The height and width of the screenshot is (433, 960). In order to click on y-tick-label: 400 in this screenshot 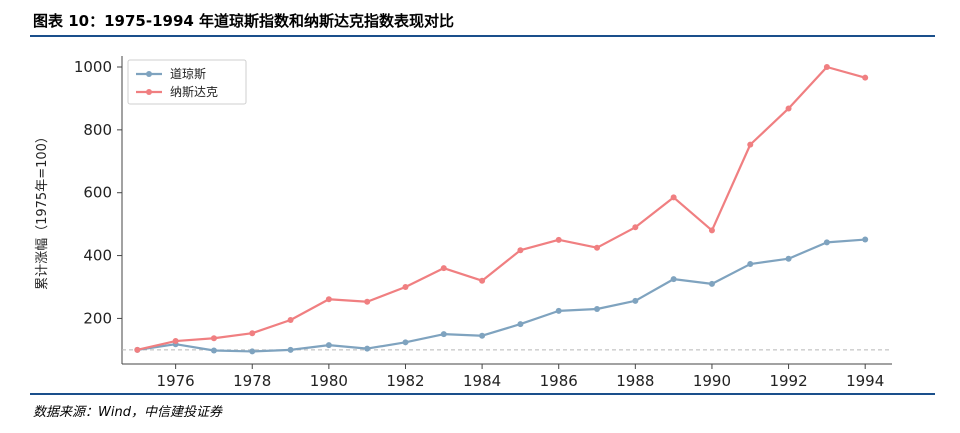, I will do `click(97, 256)`.